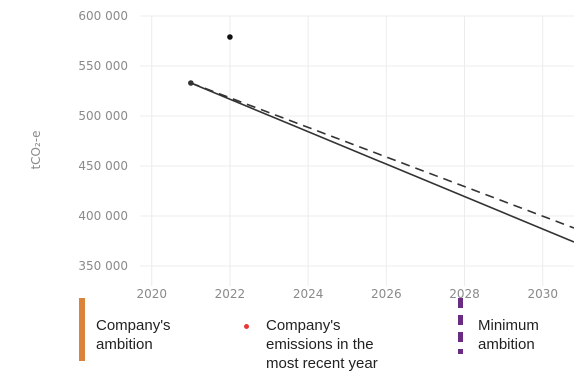  I want to click on dot-swatch-icon, so click(246, 326).